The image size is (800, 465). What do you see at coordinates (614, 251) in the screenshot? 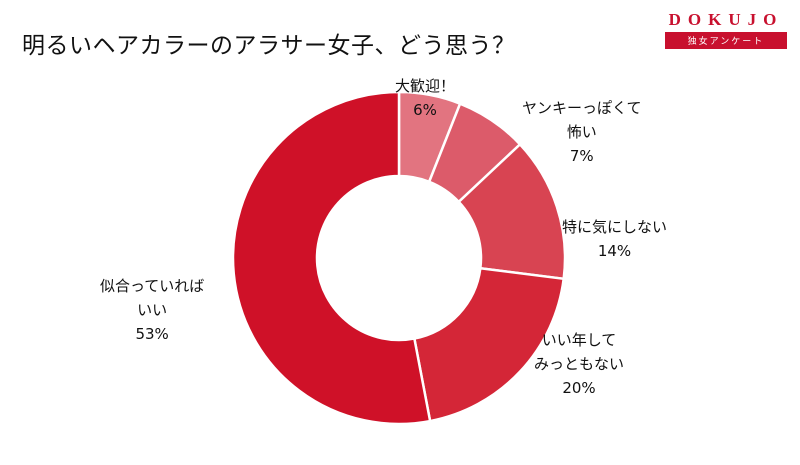
I see `percent-label: 14%` at bounding box center [614, 251].